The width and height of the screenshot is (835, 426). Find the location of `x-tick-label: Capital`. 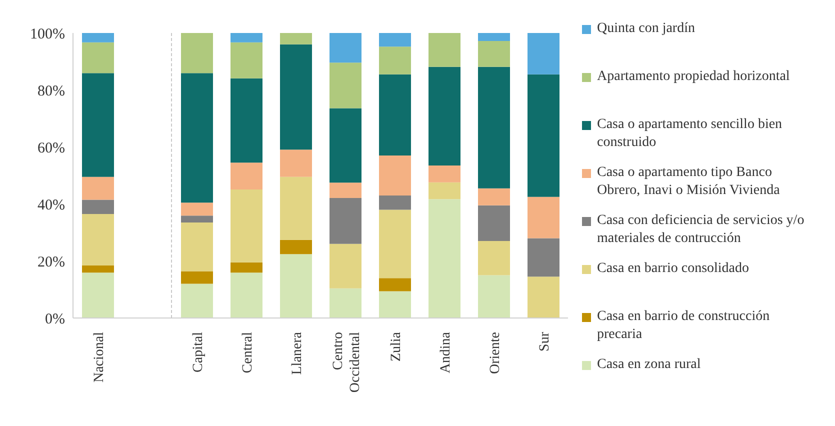

x-tick-label: Capital is located at coordinates (198, 352).